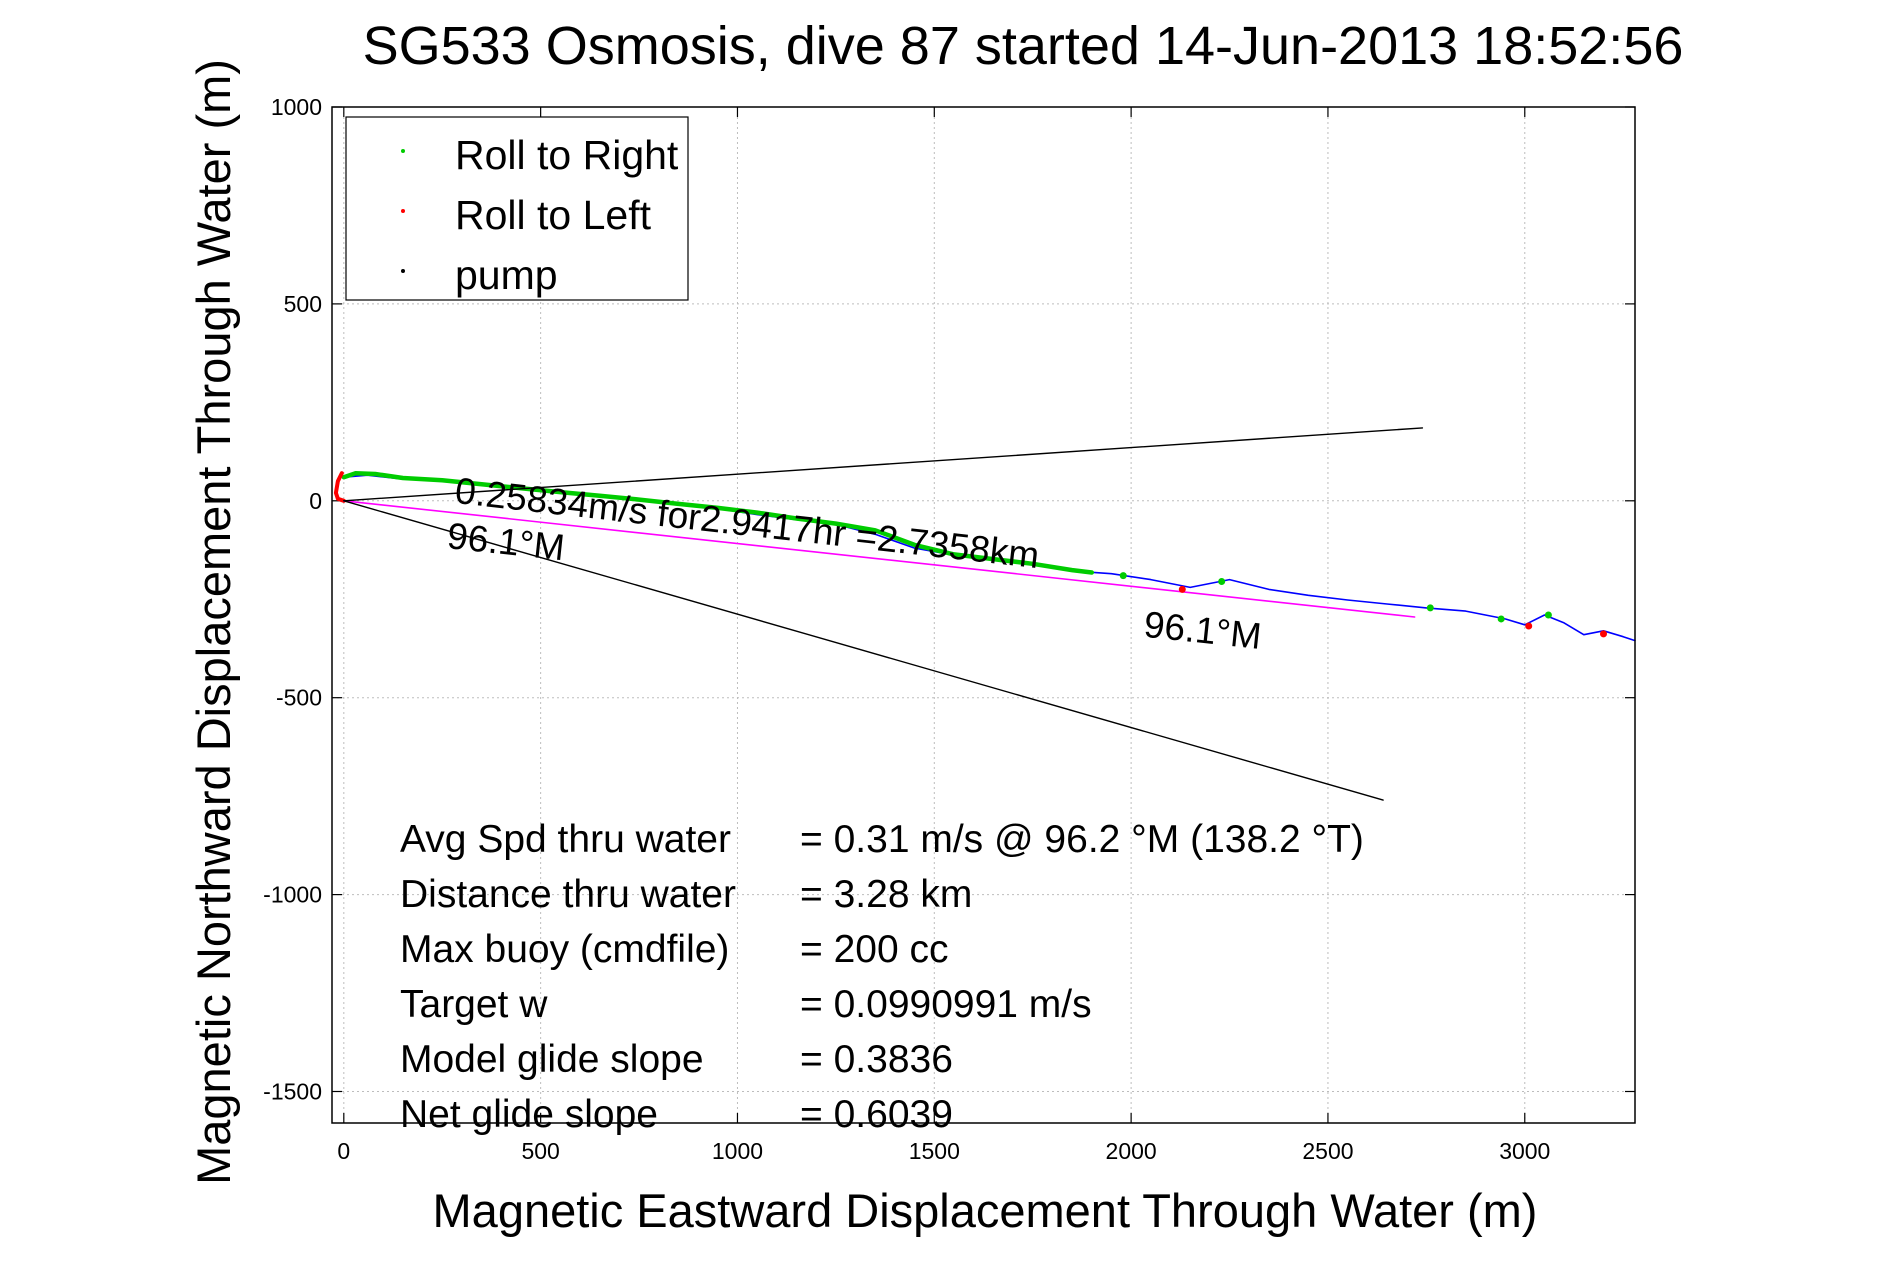 The height and width of the screenshot is (1267, 1891). What do you see at coordinates (934, 1151) in the screenshot?
I see `x-tick-label: 1500` at bounding box center [934, 1151].